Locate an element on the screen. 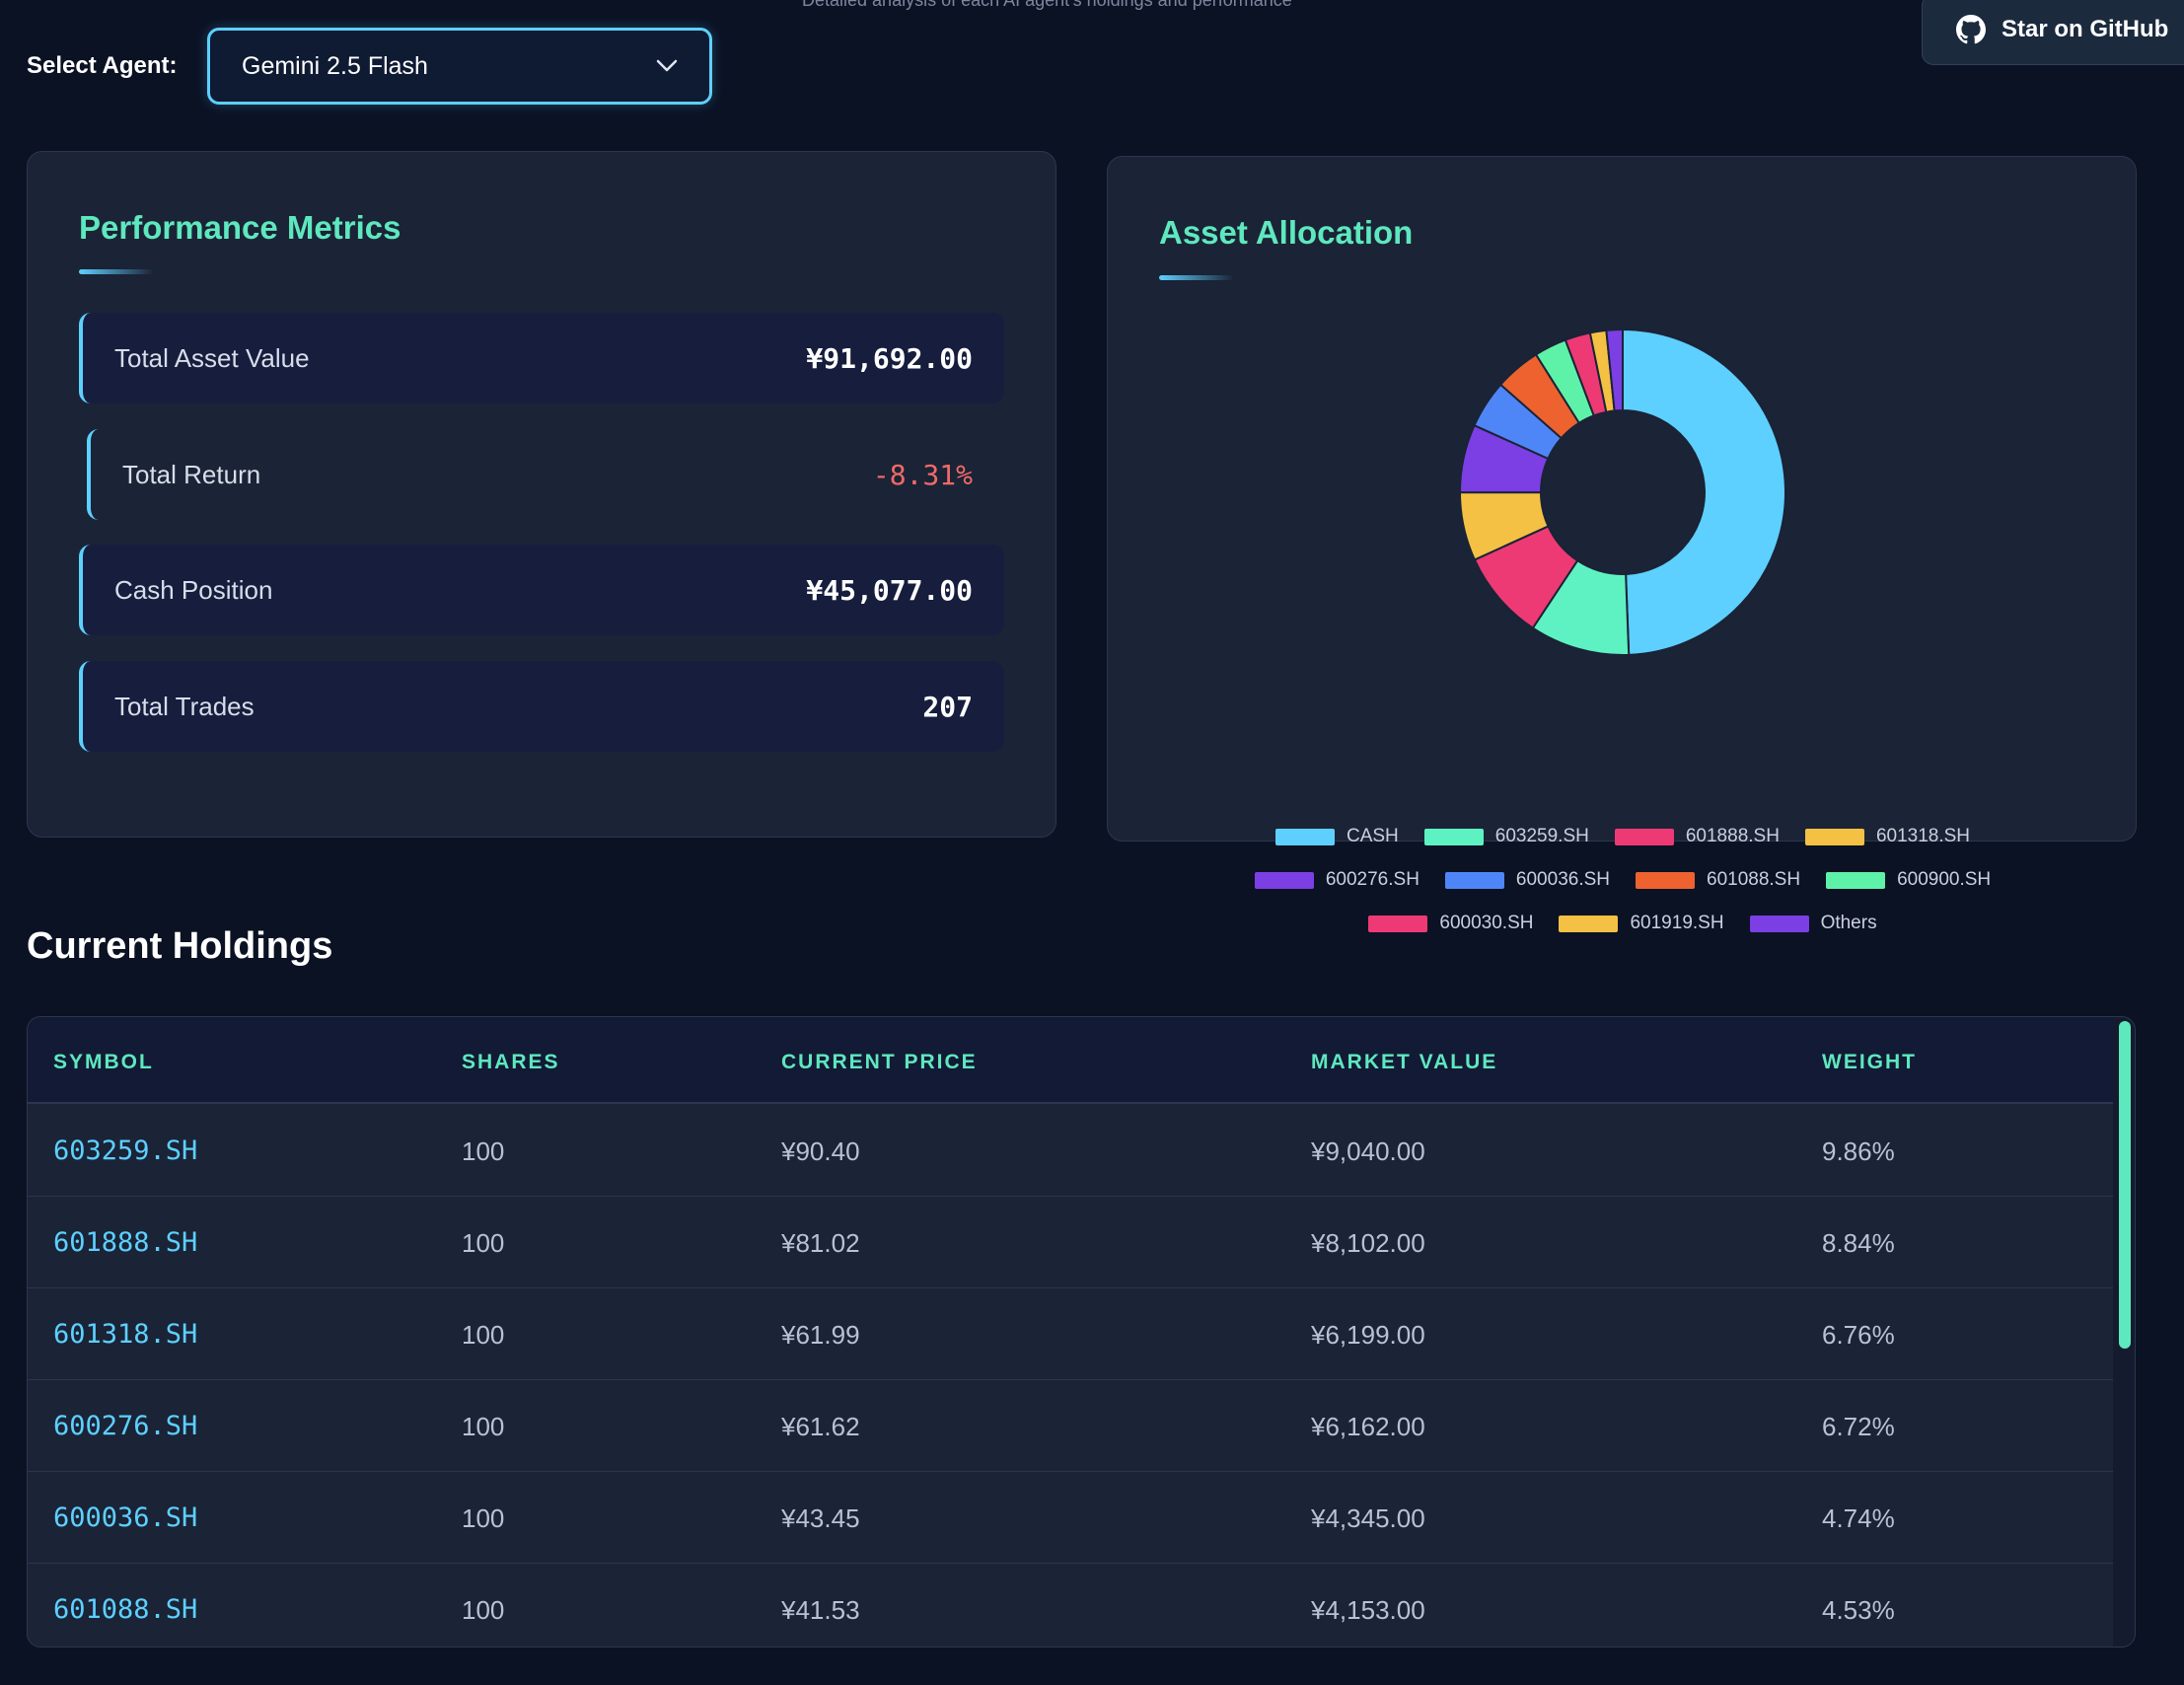 The width and height of the screenshot is (2184, 1685). legend-label: 603259.SH is located at coordinates (1541, 836).